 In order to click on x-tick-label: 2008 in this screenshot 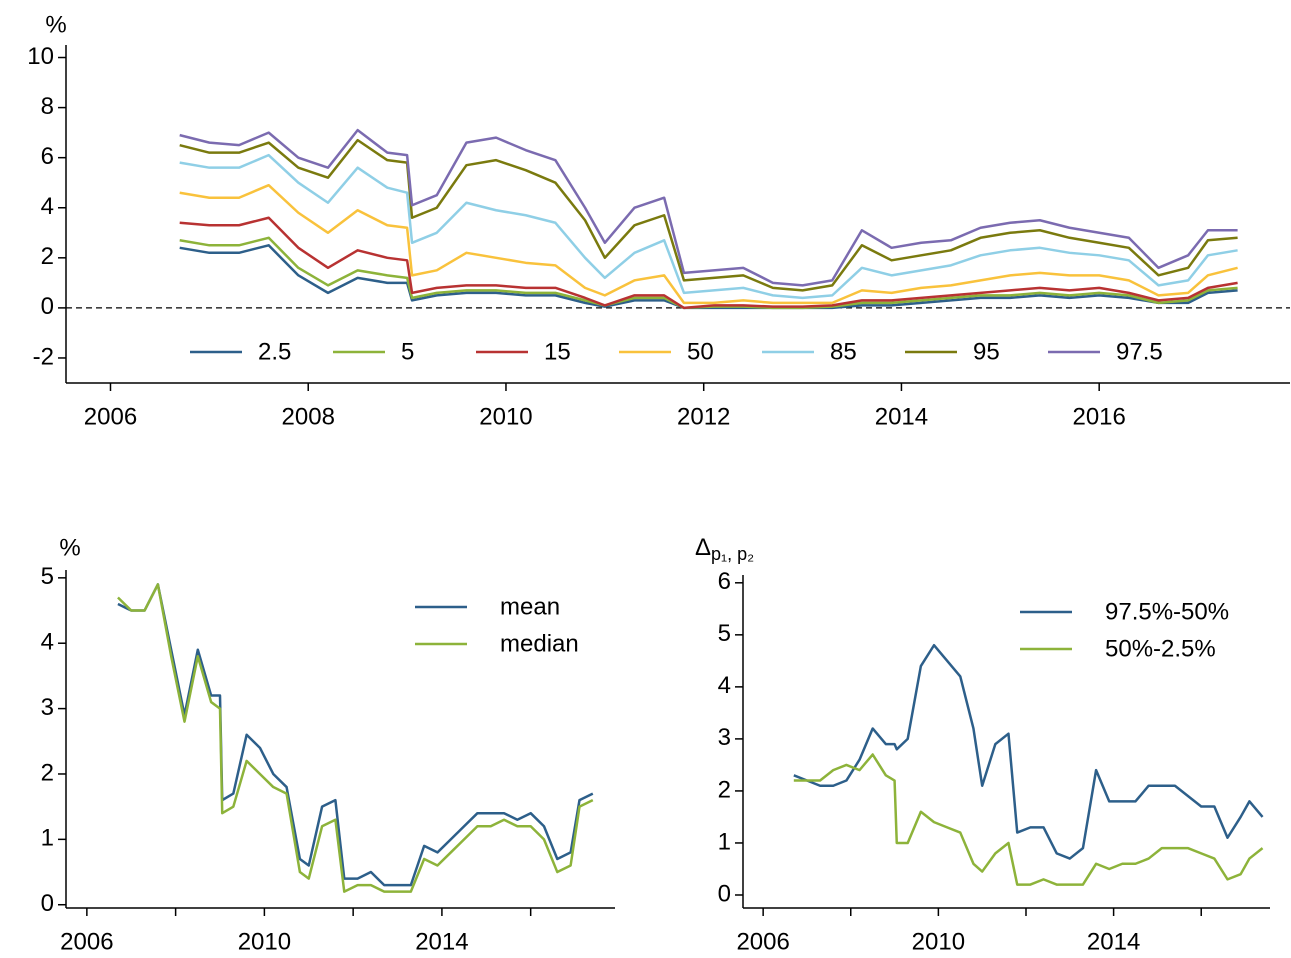, I will do `click(308, 416)`.